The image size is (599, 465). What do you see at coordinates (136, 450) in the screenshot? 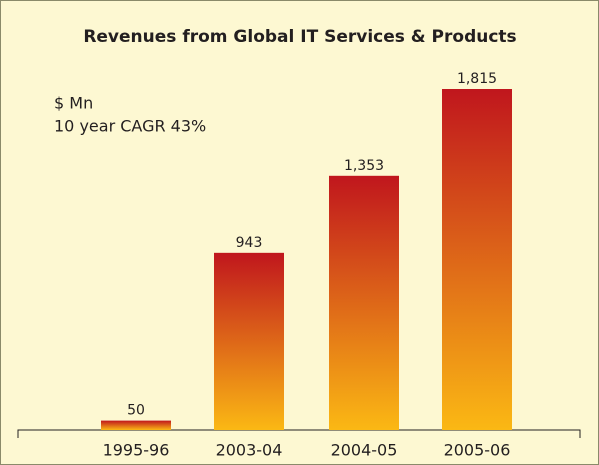
I see `x-tick-label: 1995-96` at bounding box center [136, 450].